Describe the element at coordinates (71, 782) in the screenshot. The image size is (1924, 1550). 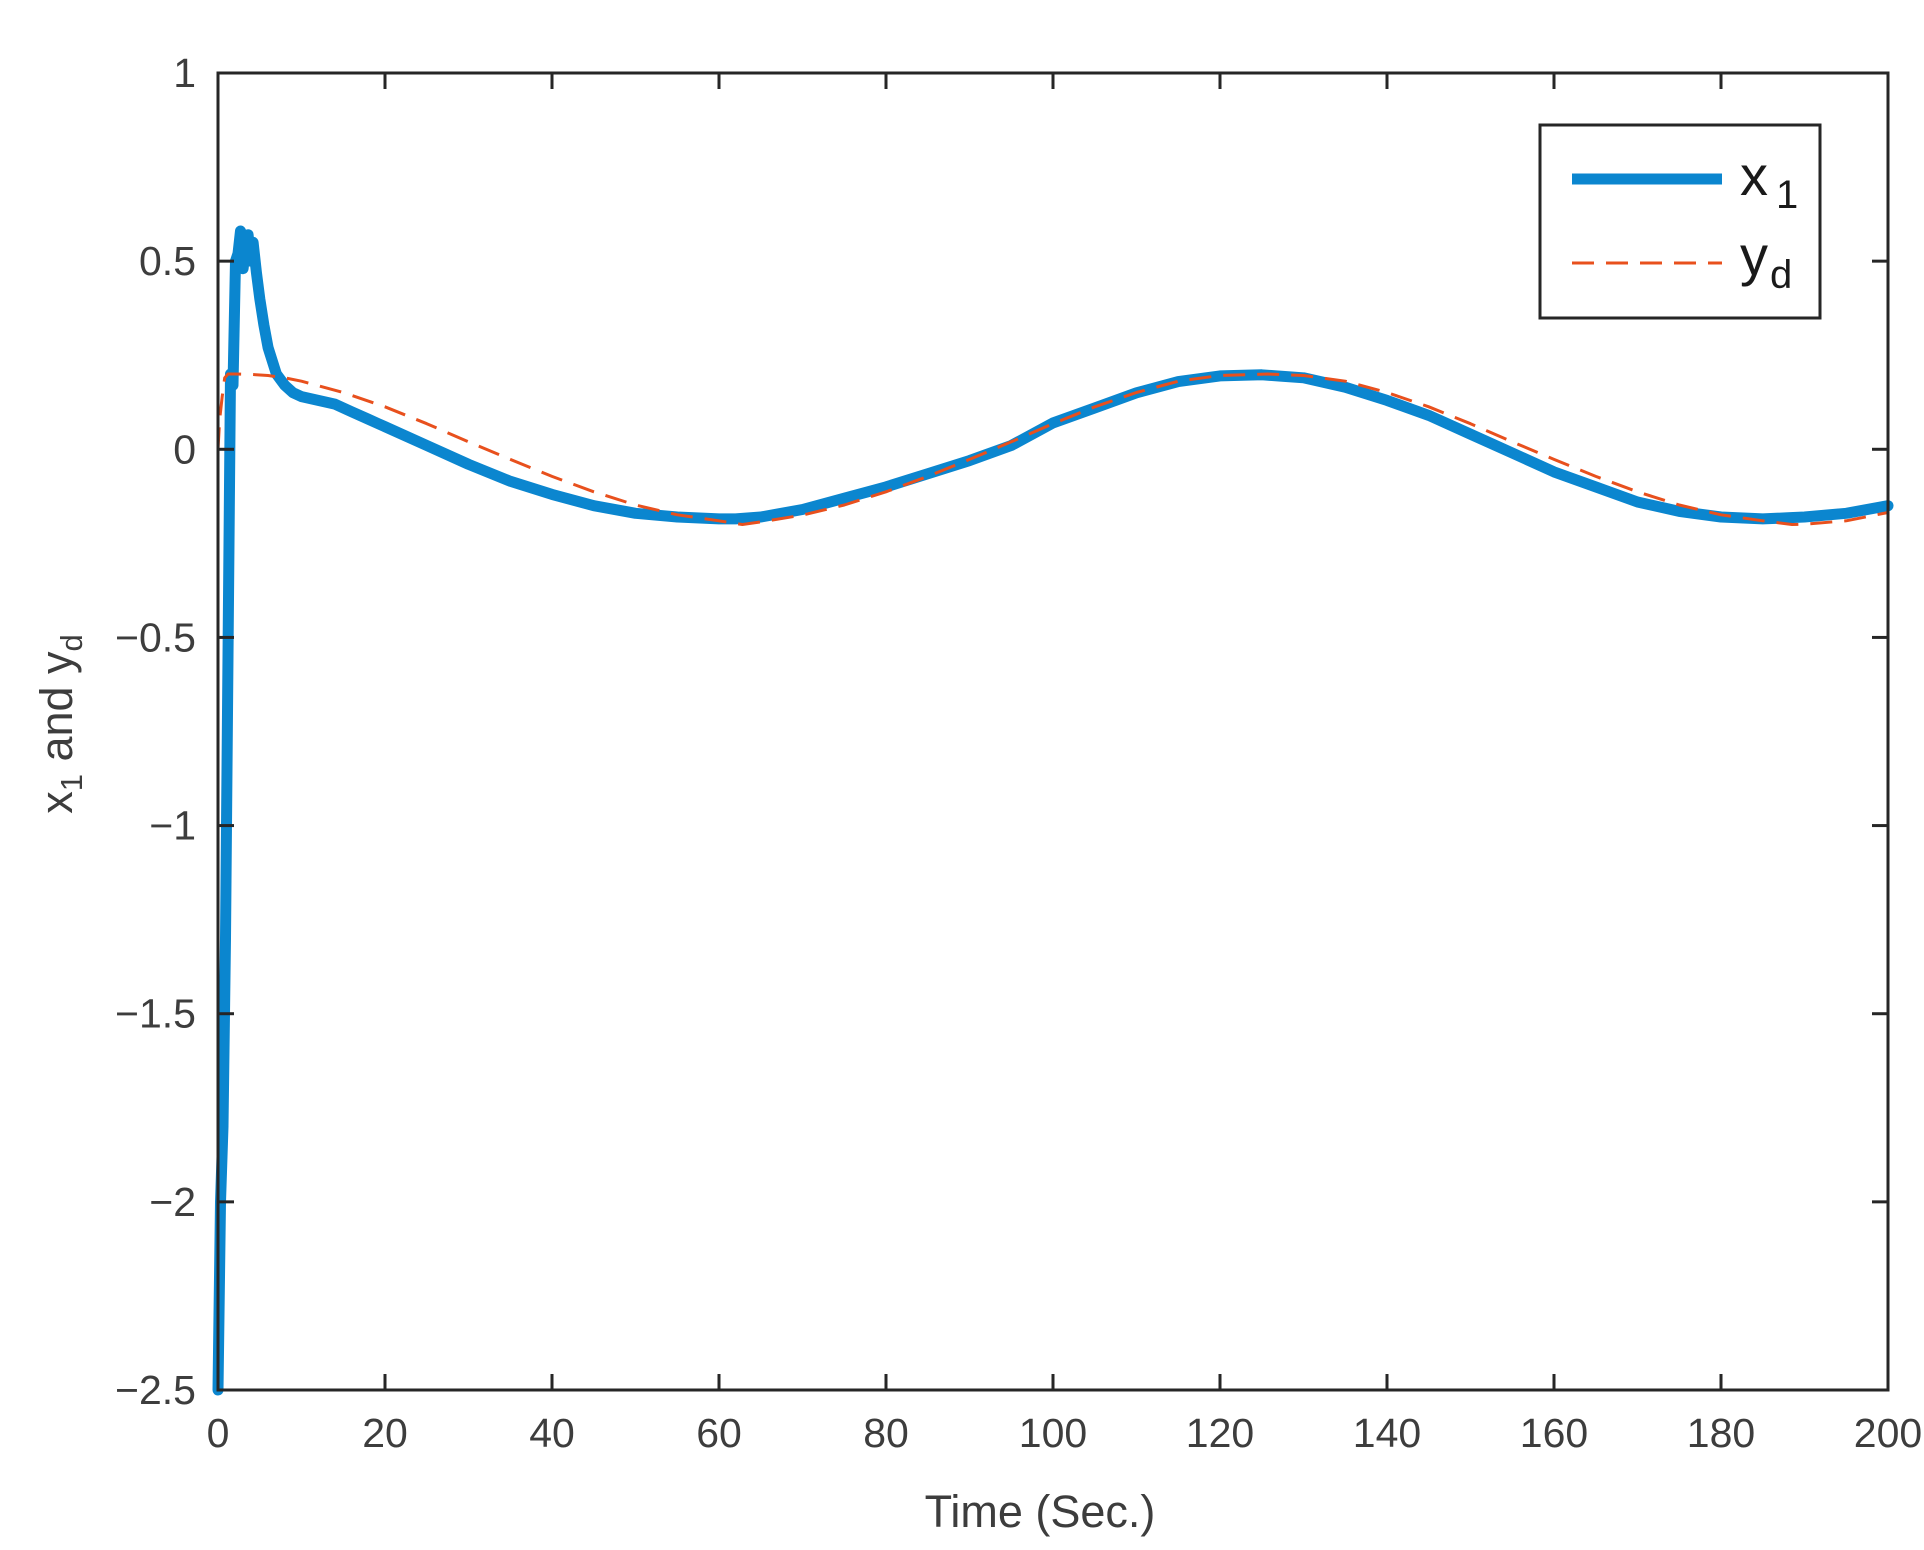
I see `y-axis-label-subscript: 1` at that location.